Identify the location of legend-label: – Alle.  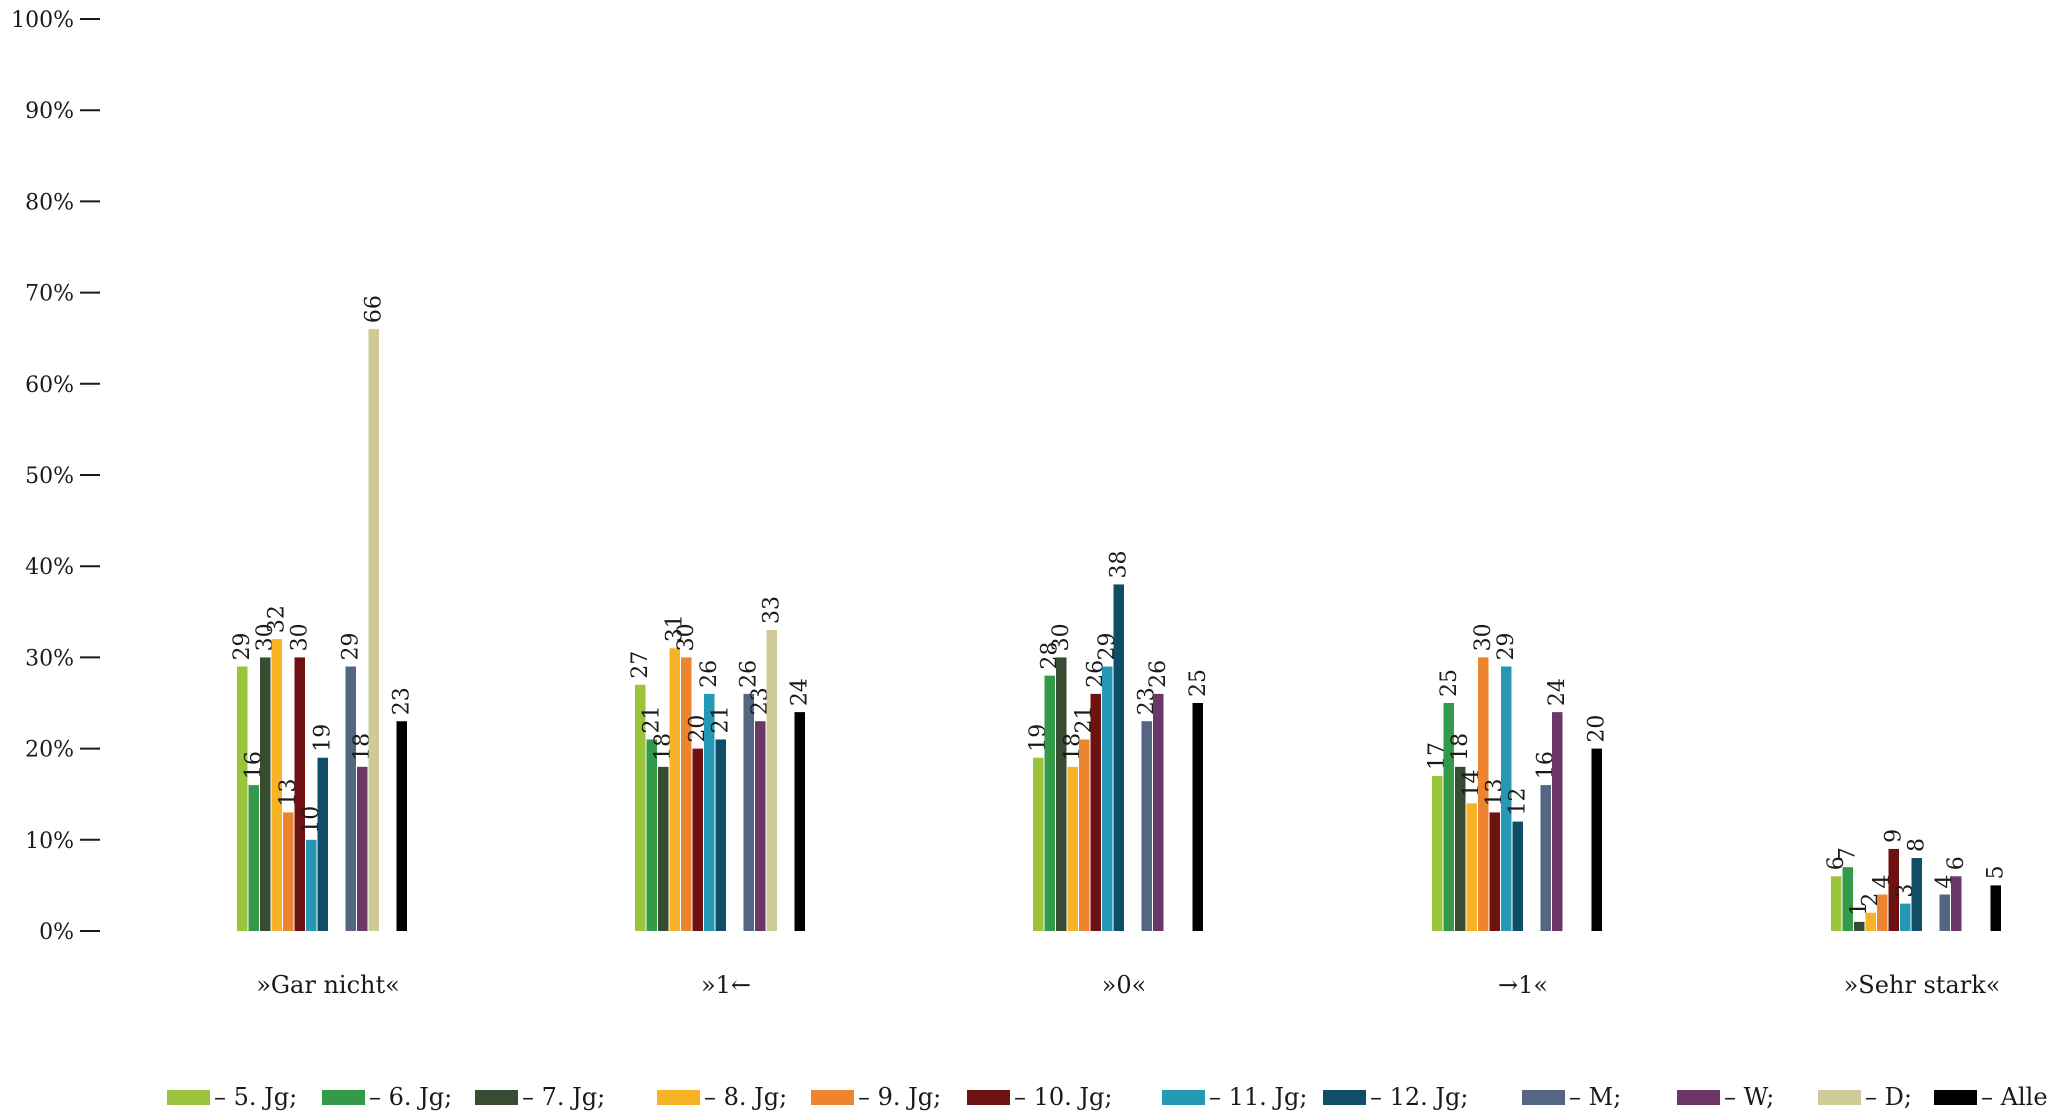
(2014, 1097).